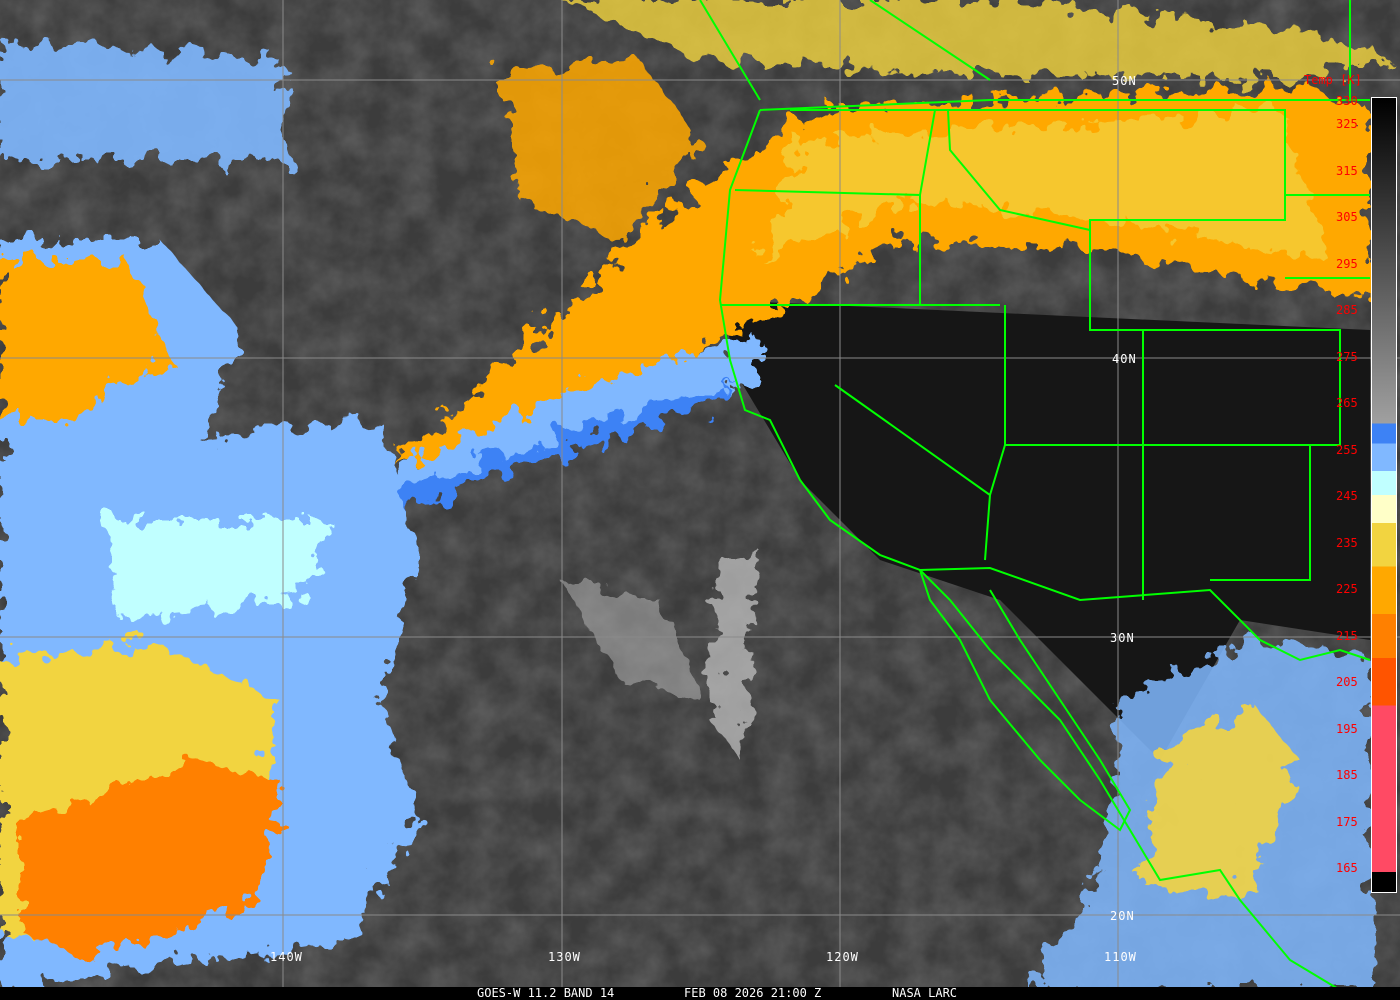  I want to click on colorbar-tick: 245, so click(1347, 496).